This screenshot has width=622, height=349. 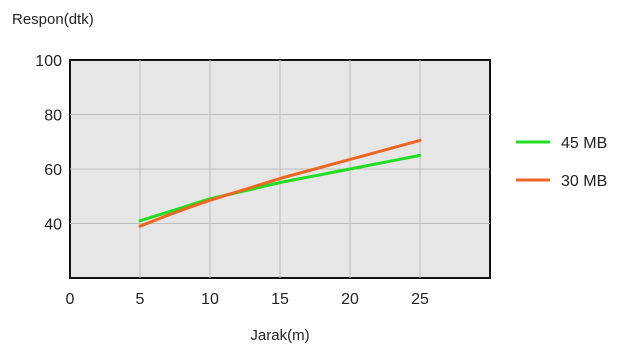 What do you see at coordinates (70, 299) in the screenshot?
I see `x-tick-label: 0` at bounding box center [70, 299].